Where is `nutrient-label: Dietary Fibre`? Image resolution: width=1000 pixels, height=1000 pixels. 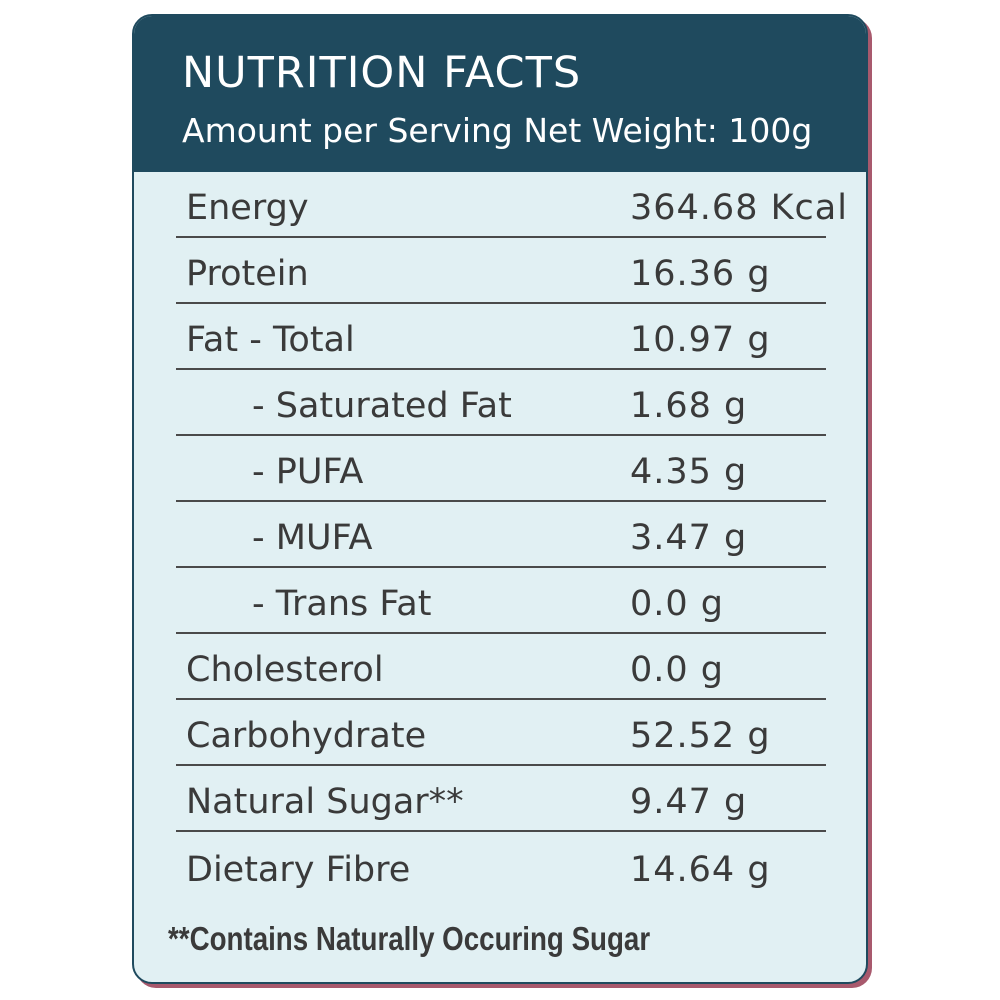 nutrient-label: Dietary Fibre is located at coordinates (298, 870).